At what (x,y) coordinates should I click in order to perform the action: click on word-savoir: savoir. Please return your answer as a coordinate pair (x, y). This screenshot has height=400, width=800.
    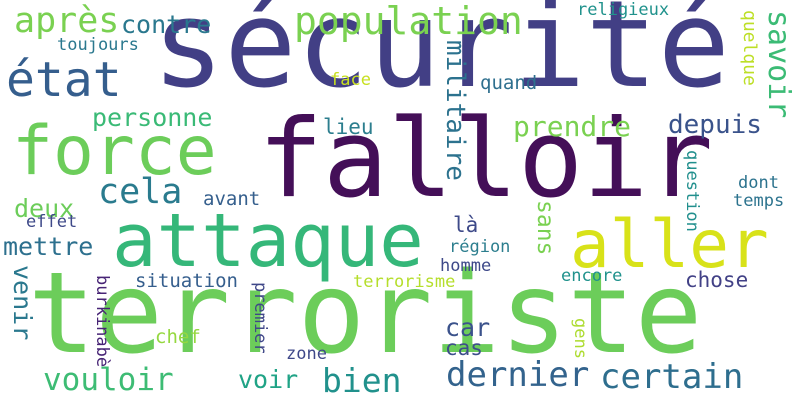
    Looking at the image, I should click on (778, 64).